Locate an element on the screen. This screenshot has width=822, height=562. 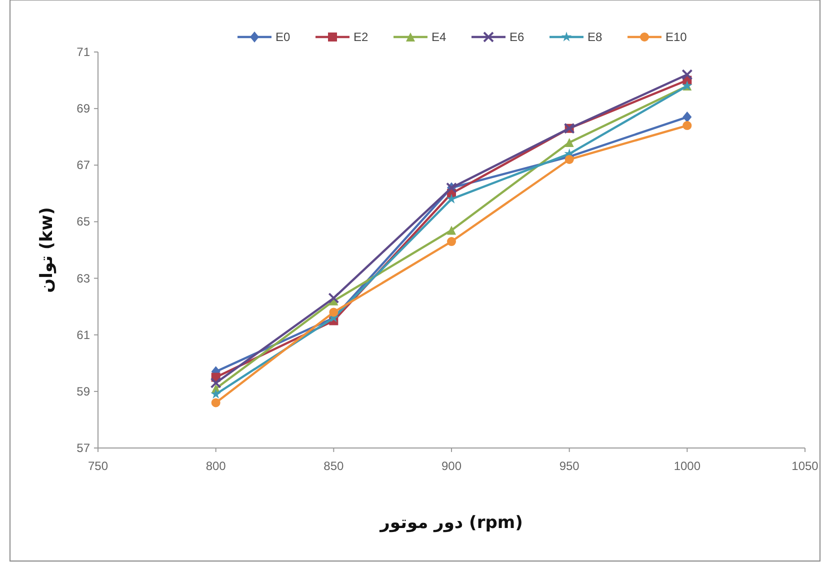
x-tick-label: 1000 is located at coordinates (687, 466).